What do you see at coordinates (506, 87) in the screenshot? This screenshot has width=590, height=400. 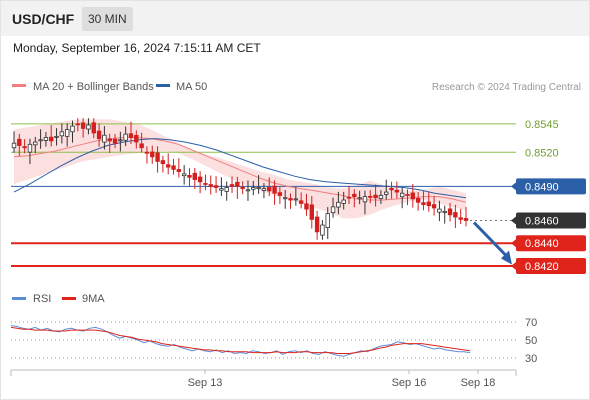 I see `credit-text: Research © 2024 Trading Central` at bounding box center [506, 87].